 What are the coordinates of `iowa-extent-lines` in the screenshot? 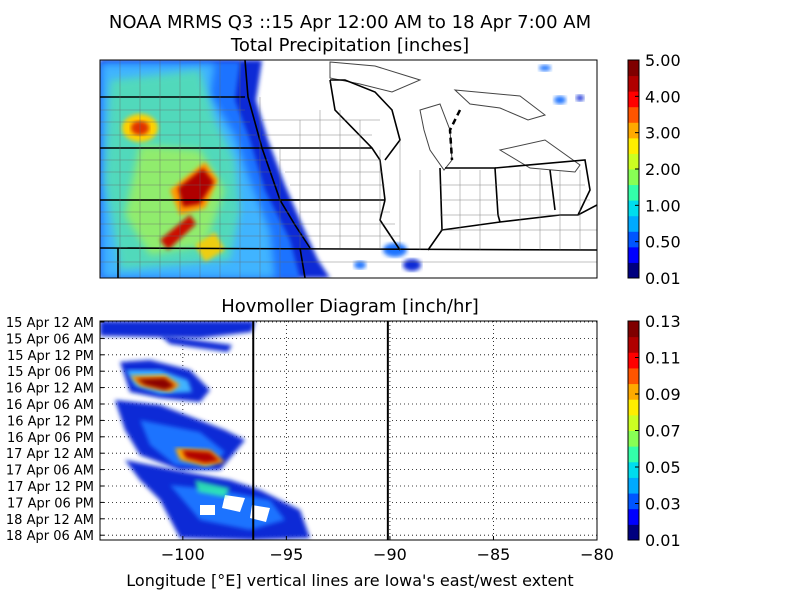 It's located at (320, 430).